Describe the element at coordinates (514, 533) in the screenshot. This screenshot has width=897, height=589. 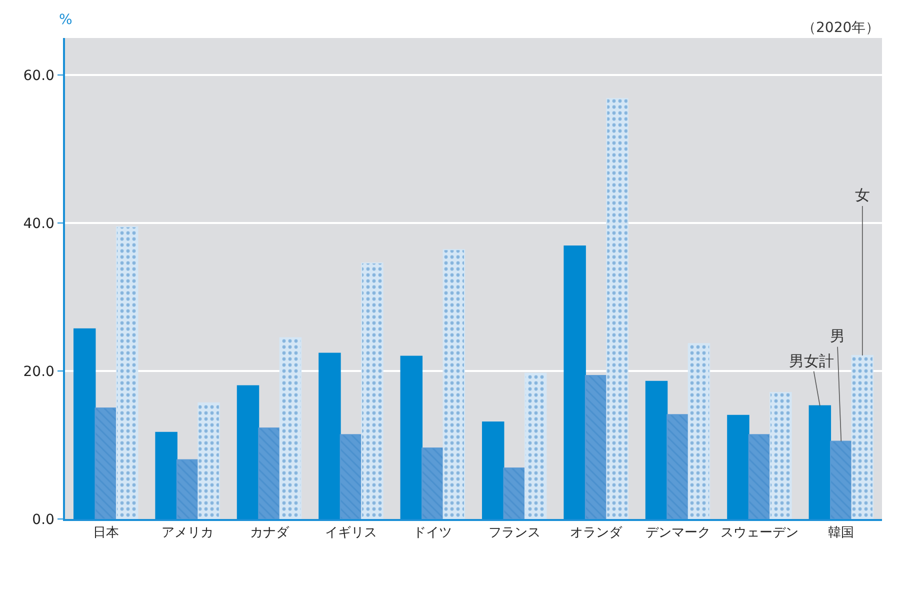
I see `x-tick-label: フランス` at that location.